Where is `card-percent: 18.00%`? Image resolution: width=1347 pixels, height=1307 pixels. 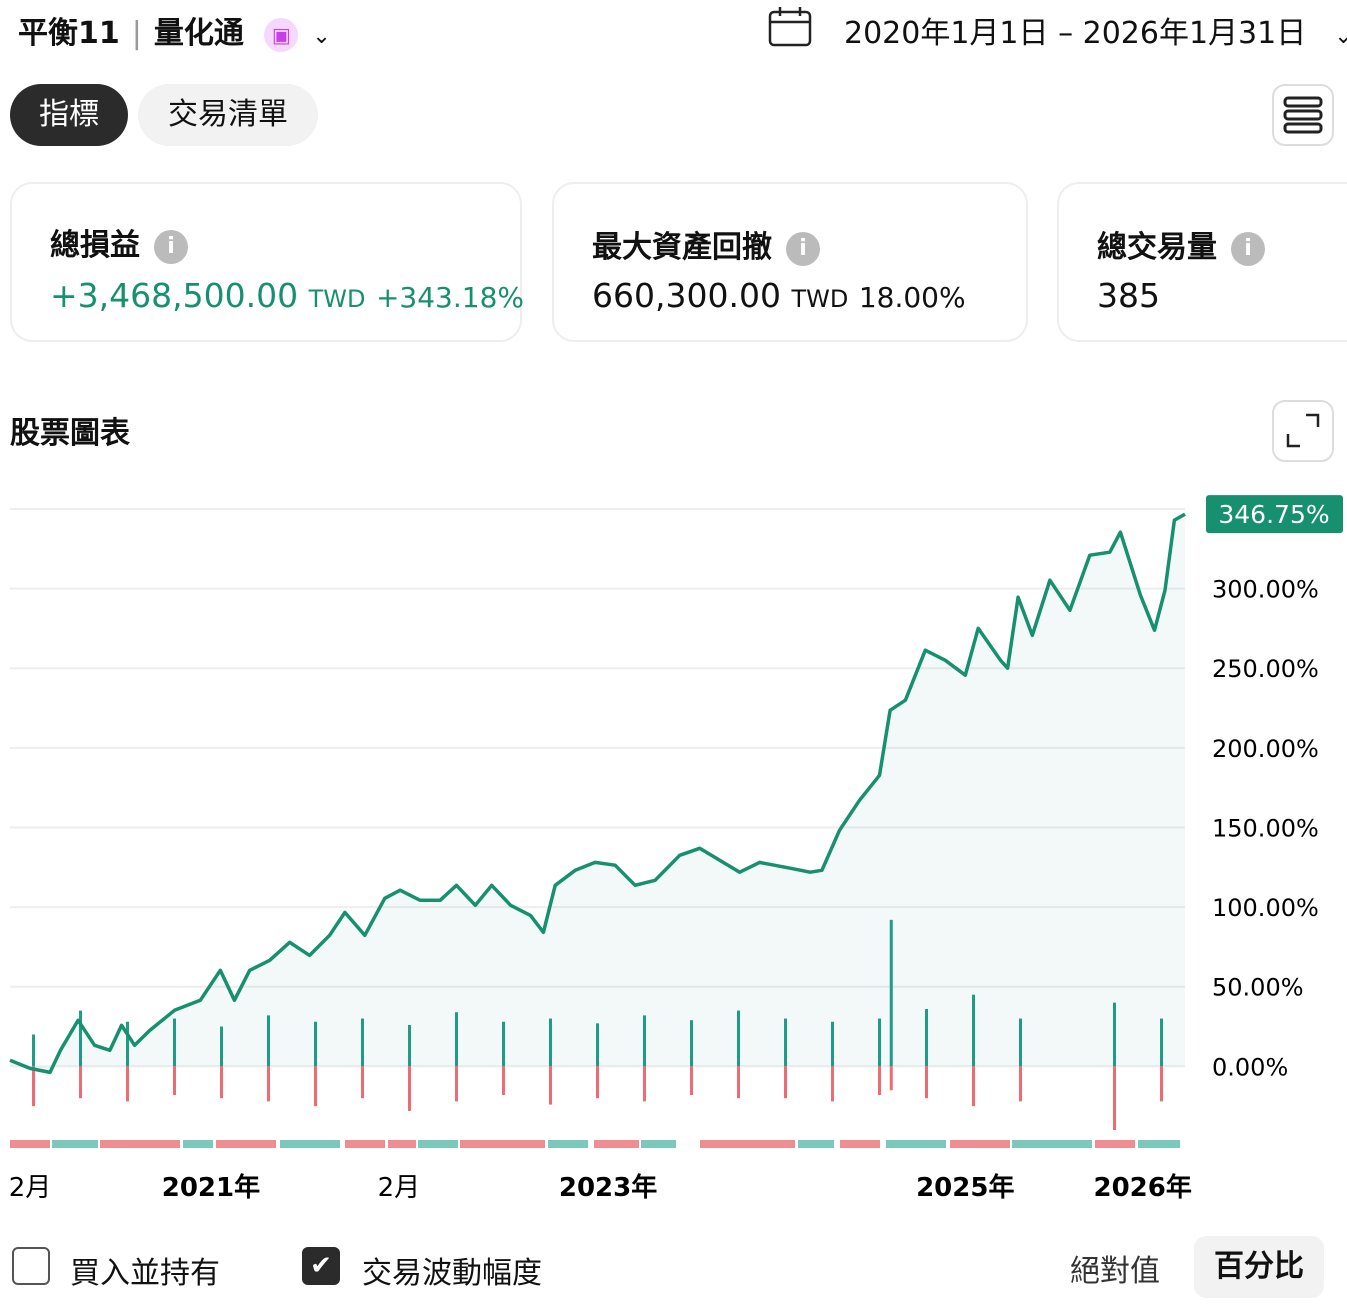 card-percent: 18.00% is located at coordinates (912, 297).